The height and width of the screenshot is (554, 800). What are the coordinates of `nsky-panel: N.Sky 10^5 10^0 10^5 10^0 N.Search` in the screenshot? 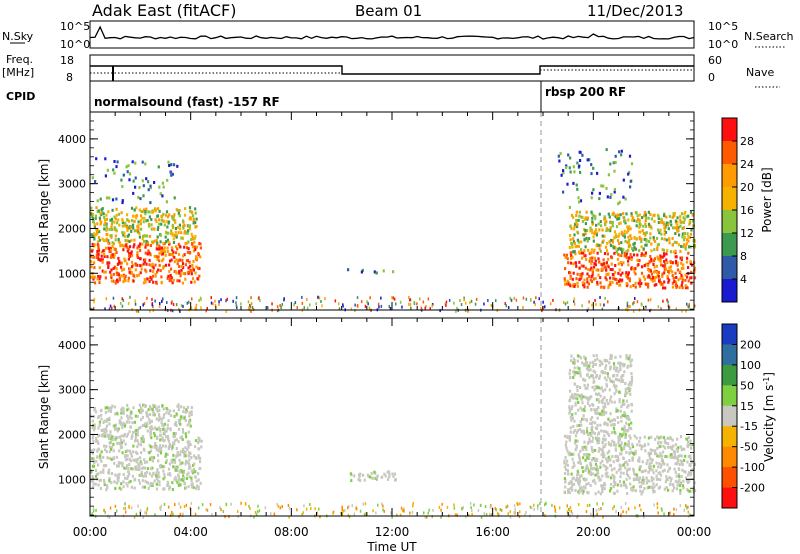 It's located at (398, 35).